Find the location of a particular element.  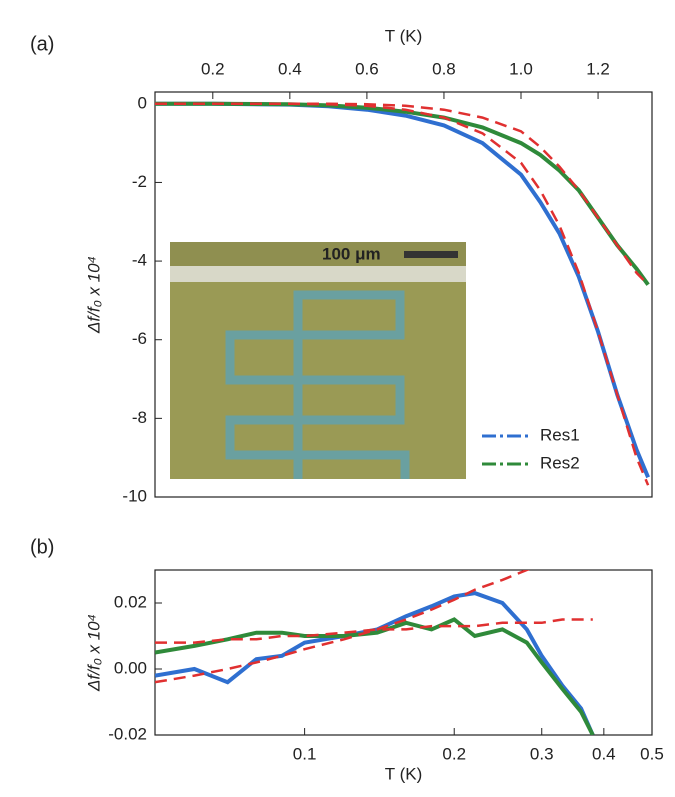

y-tick-label: -8 is located at coordinates (139, 417).